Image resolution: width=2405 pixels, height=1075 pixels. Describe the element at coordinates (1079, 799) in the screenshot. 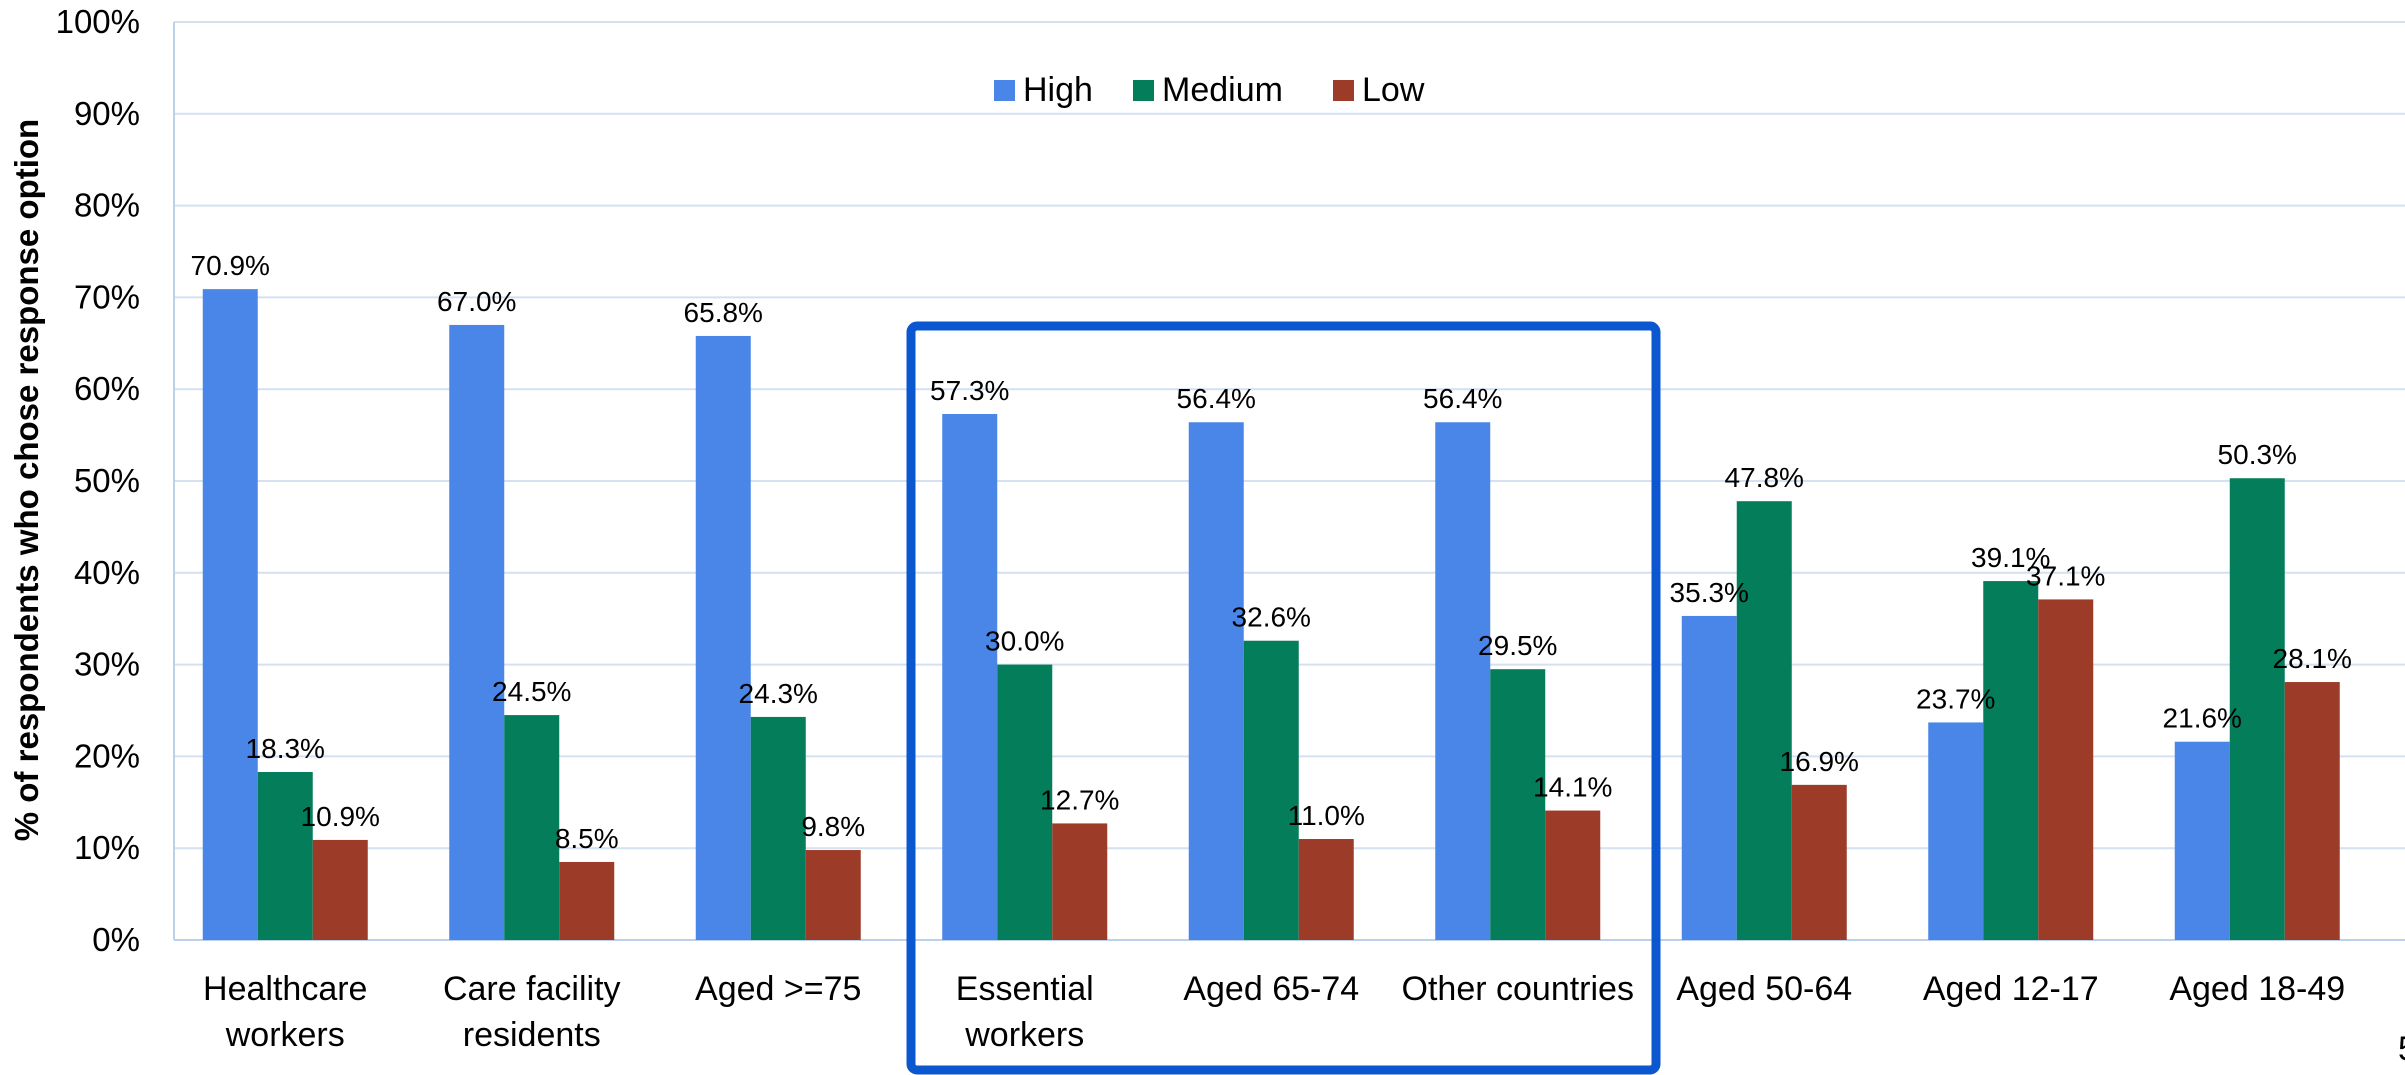

I see `data-label: 12.7%` at that location.